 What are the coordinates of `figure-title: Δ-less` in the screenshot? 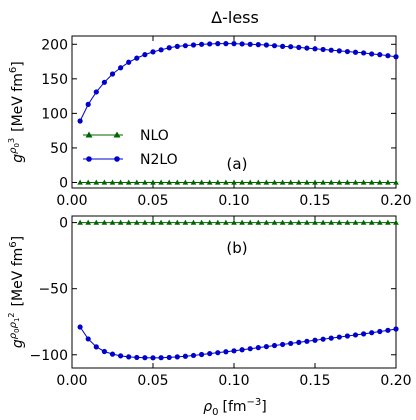 It's located at (235, 17).